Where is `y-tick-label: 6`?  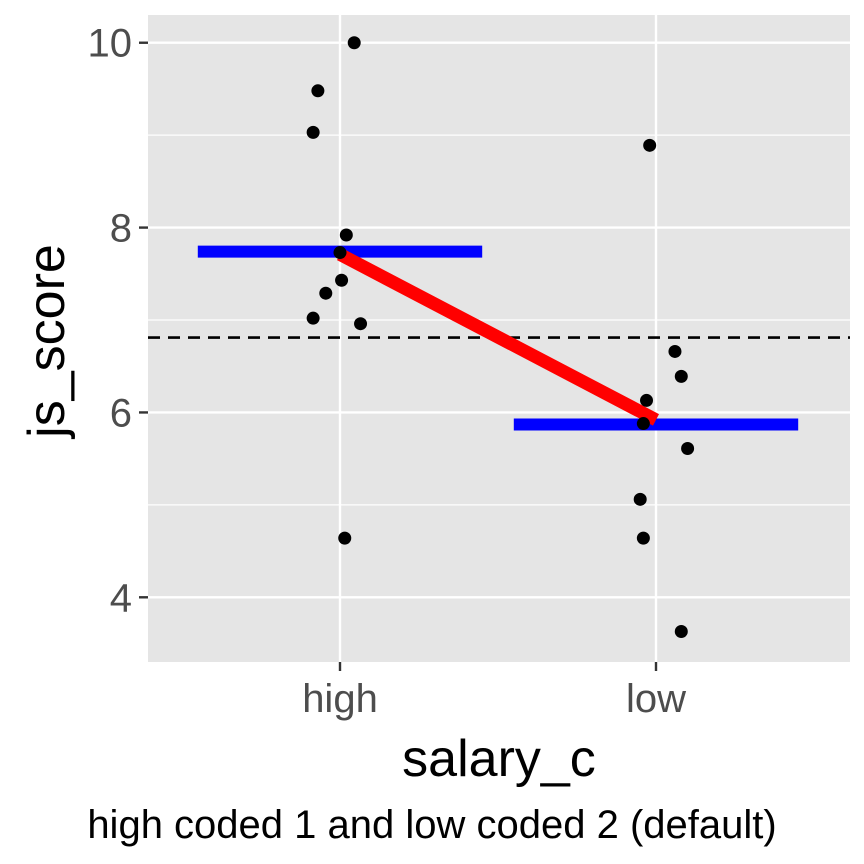 y-tick-label: 6 is located at coordinates (121, 413).